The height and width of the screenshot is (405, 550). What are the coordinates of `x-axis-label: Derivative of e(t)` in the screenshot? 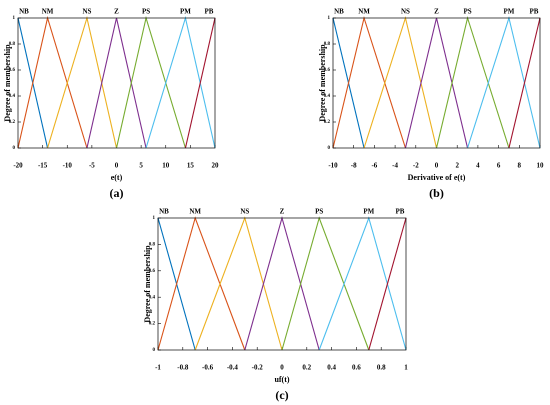 It's located at (437, 177).